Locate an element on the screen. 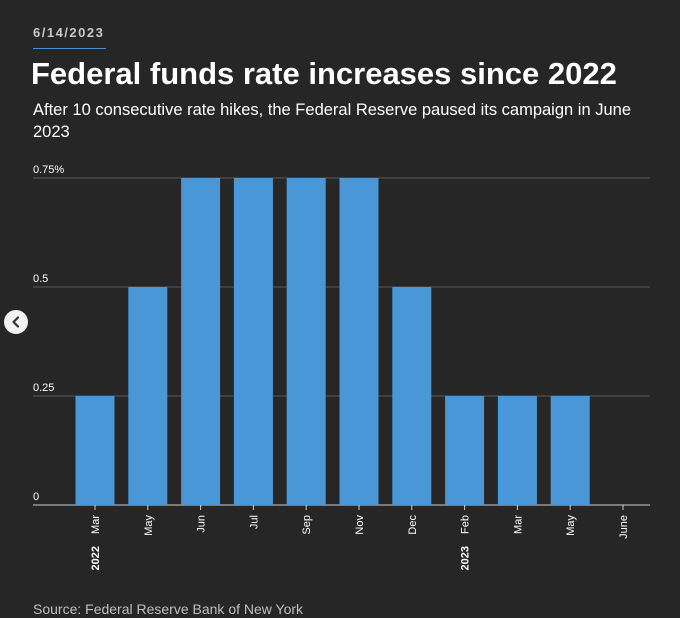 This screenshot has height=618, width=680. y-tick-label: 0.75% is located at coordinates (48, 170).